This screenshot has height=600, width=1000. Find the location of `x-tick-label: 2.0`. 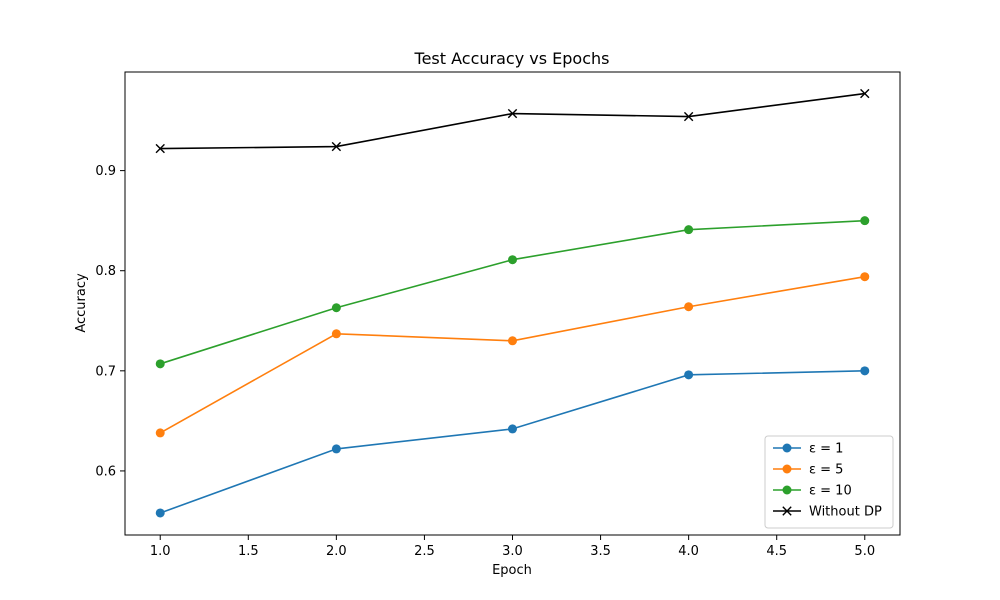

x-tick-label: 2.0 is located at coordinates (336, 551).